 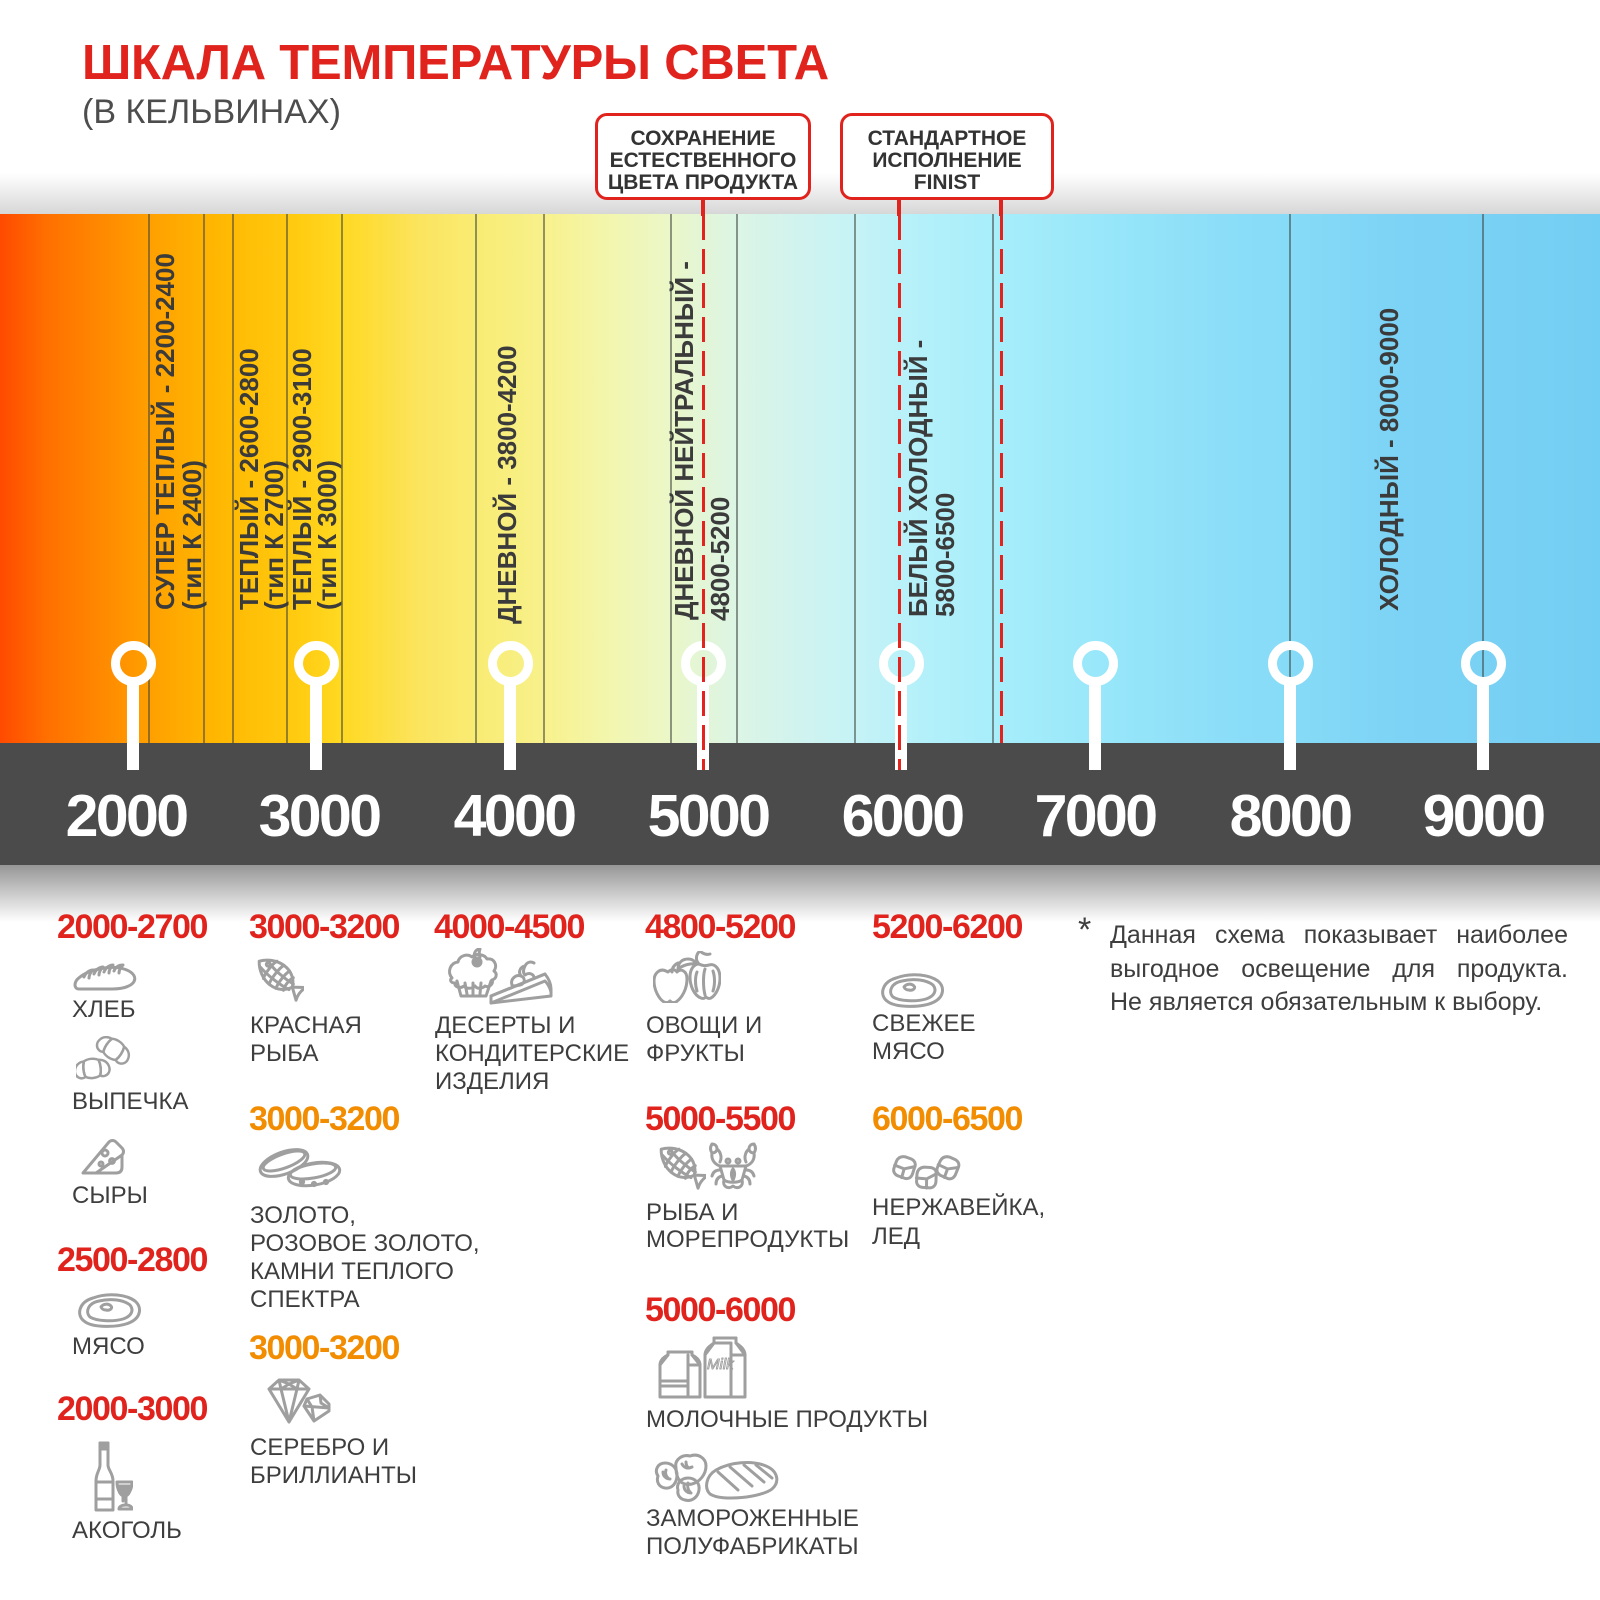 What do you see at coordinates (721, 1364) in the screenshot?
I see `svg-text: Milk` at bounding box center [721, 1364].